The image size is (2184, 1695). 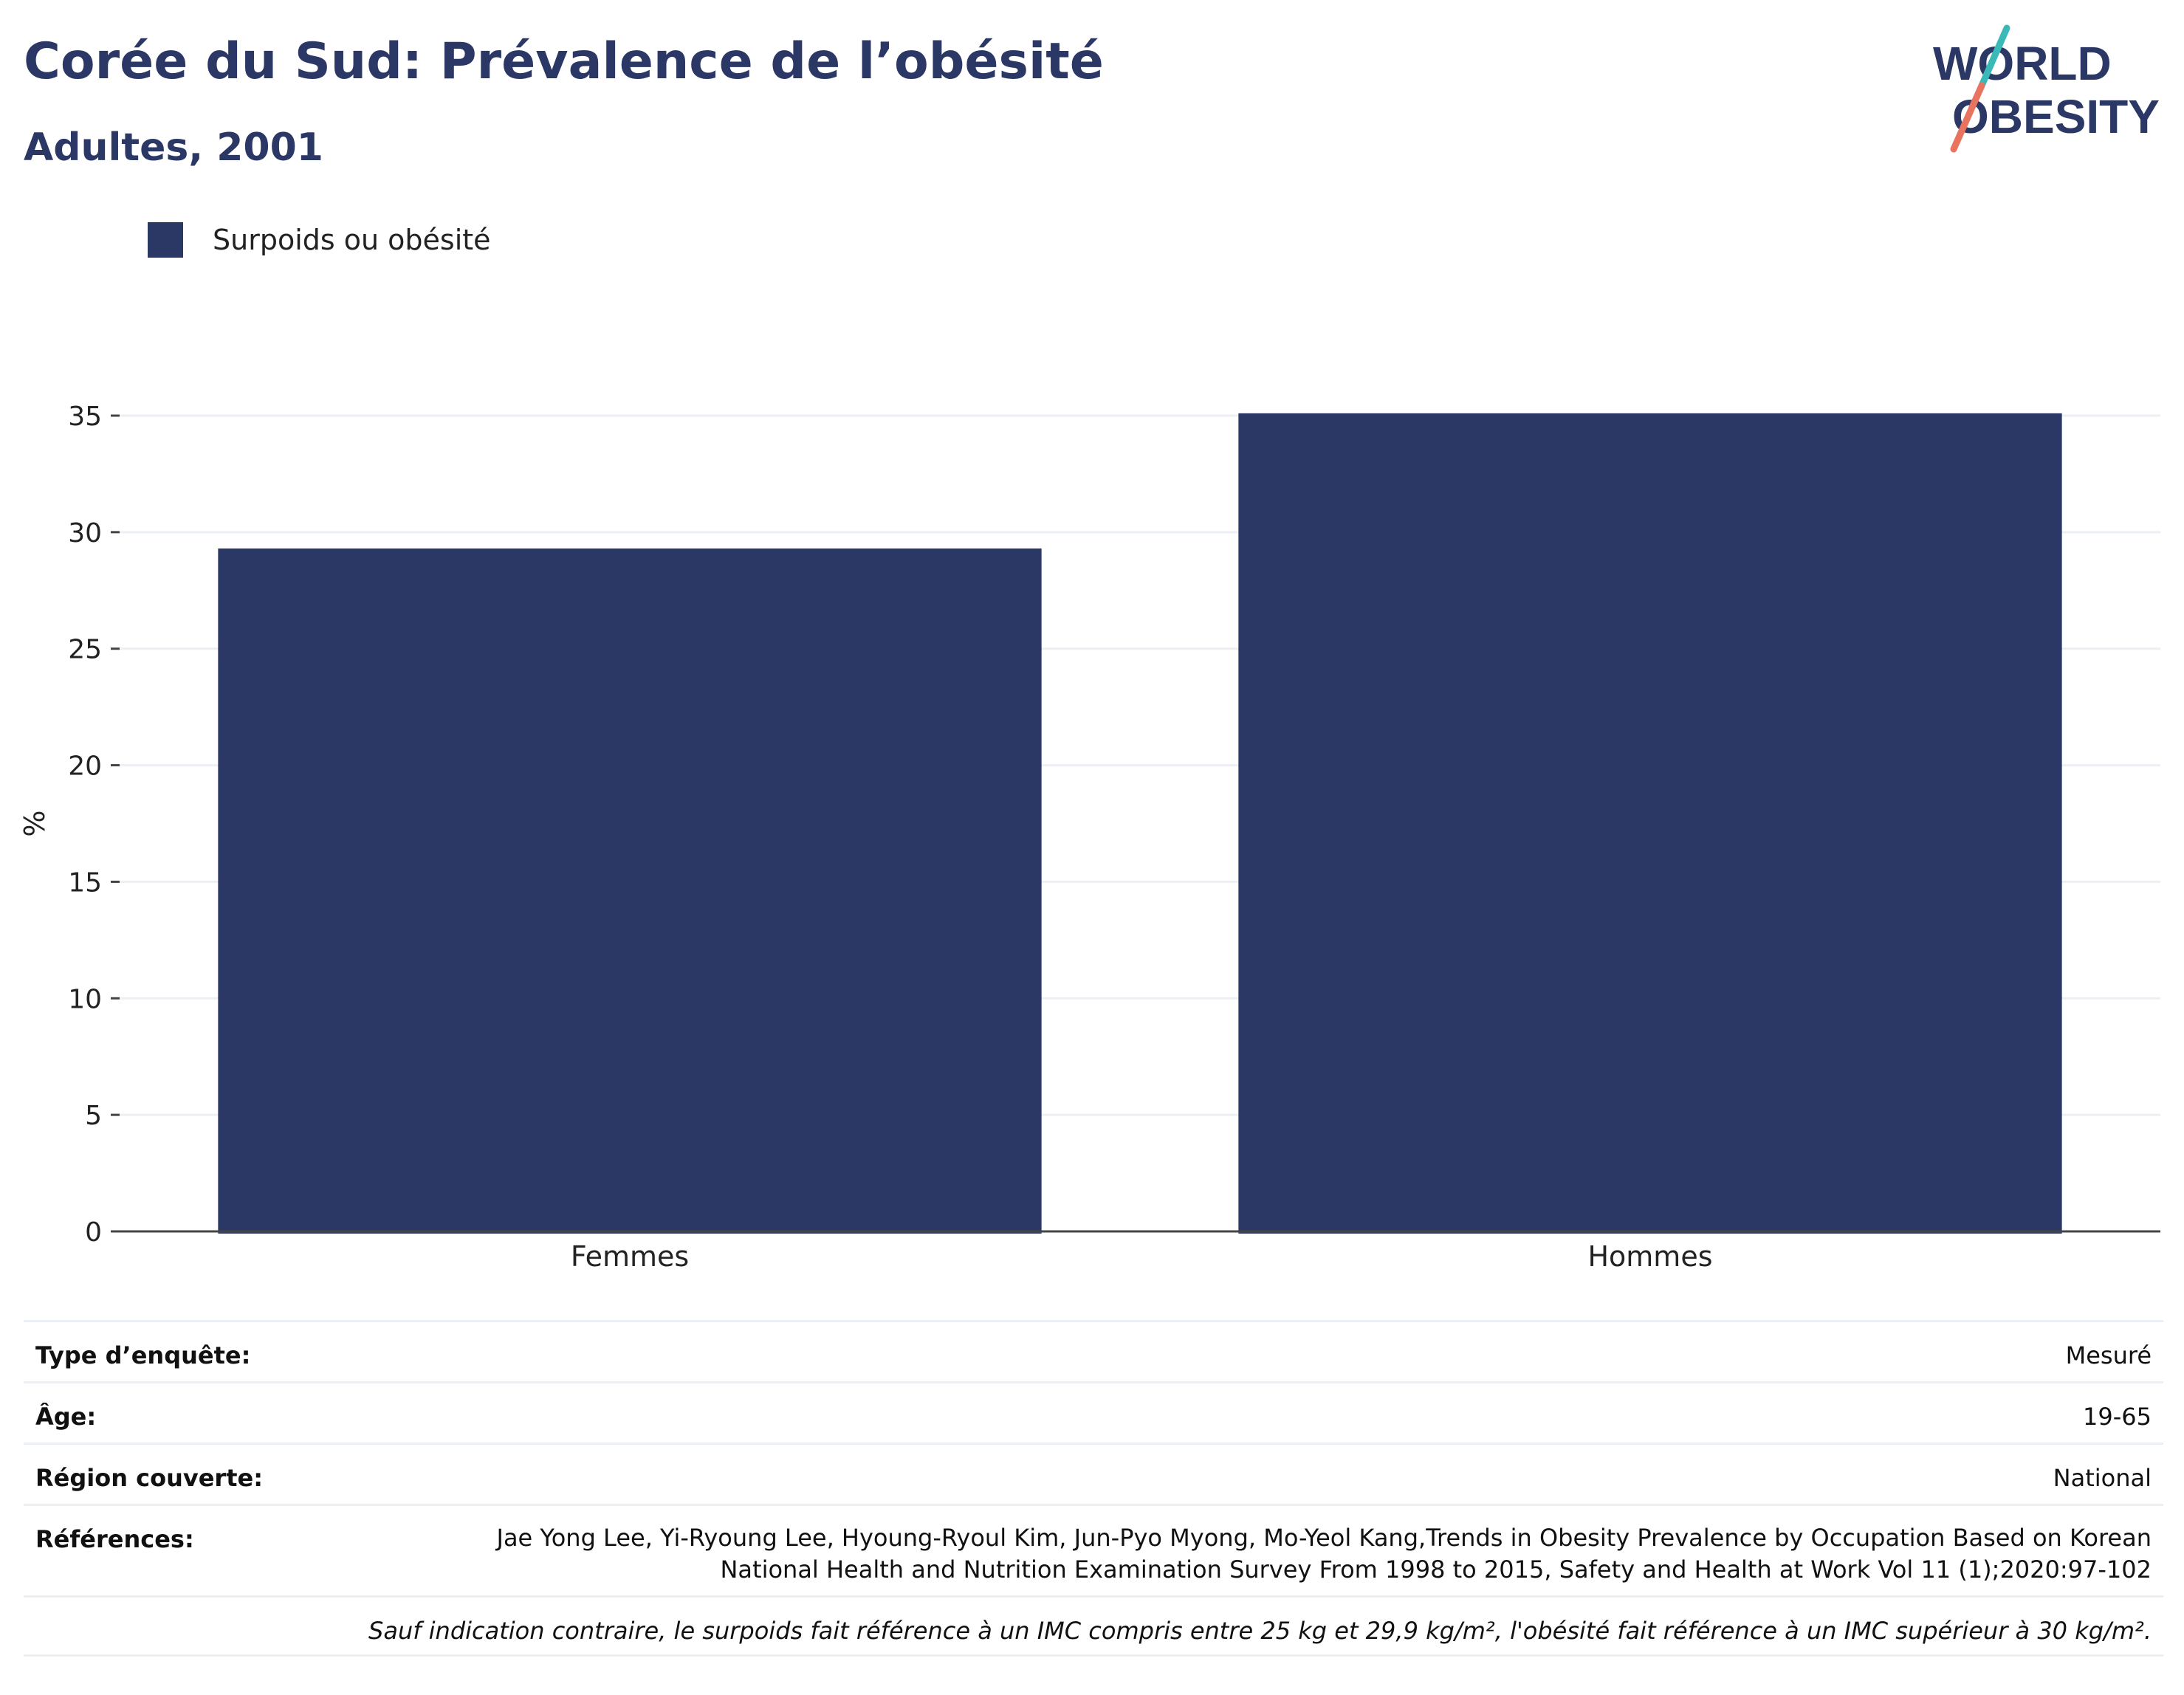 What do you see at coordinates (1994, 56) in the screenshot?
I see `logo-slash-teal` at bounding box center [1994, 56].